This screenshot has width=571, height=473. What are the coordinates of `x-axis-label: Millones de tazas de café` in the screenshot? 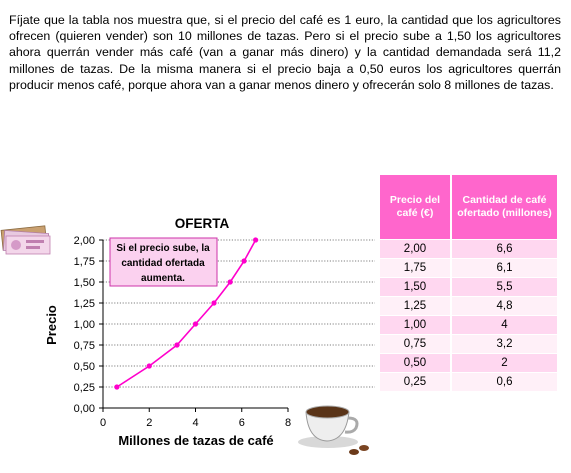 It's located at (195, 440).